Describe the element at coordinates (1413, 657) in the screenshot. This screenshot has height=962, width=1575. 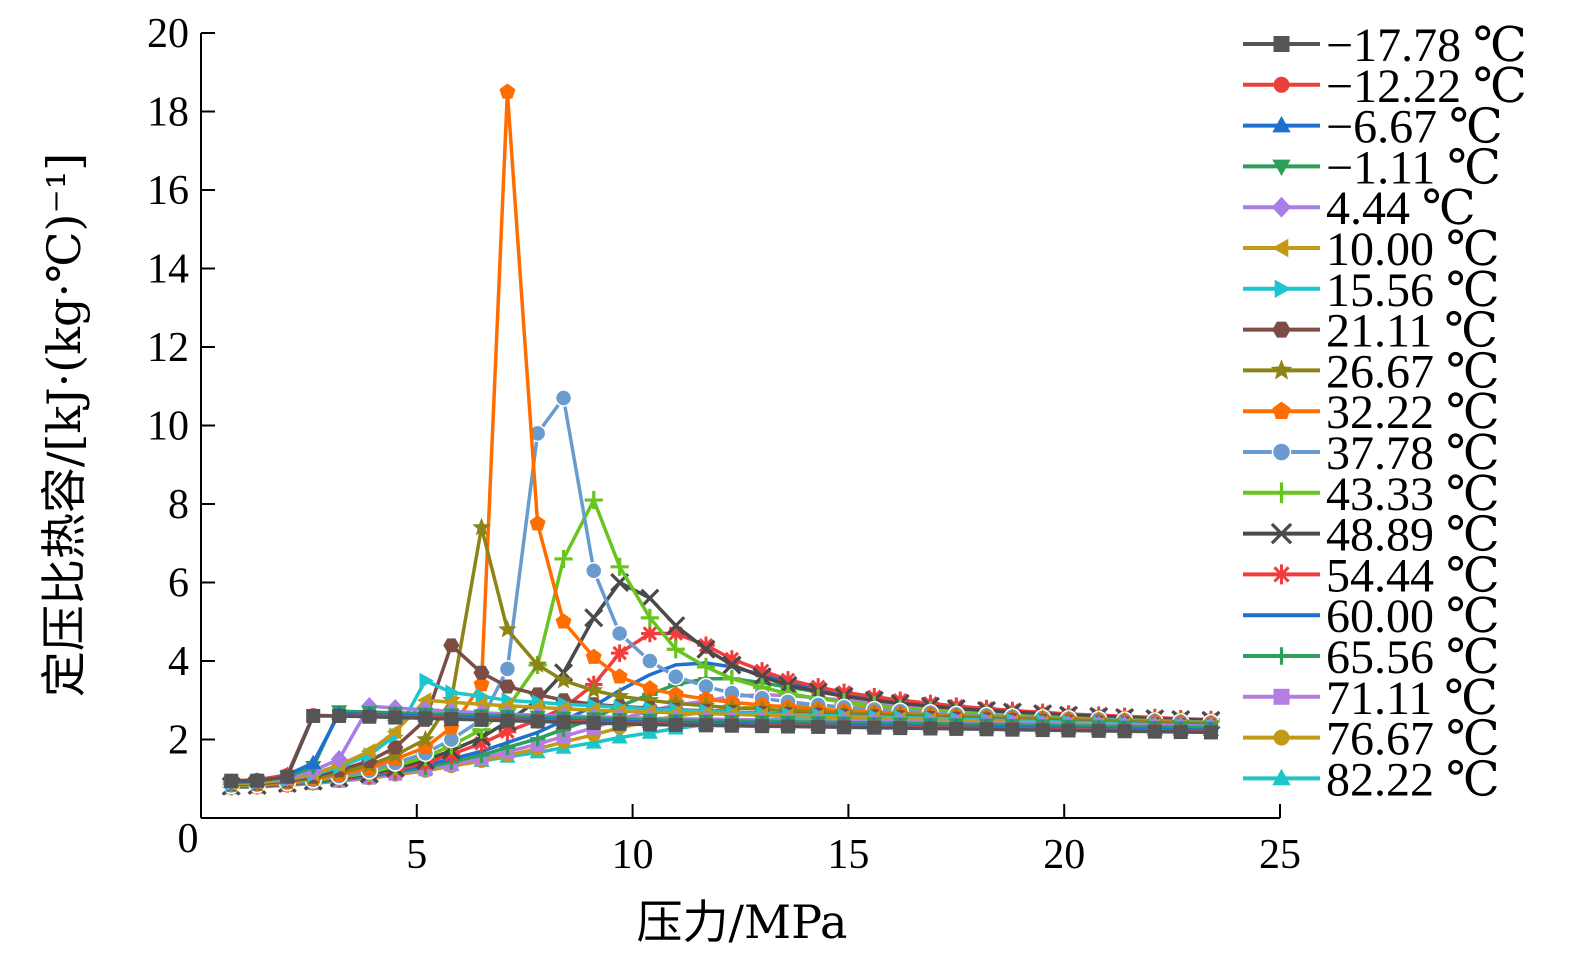
I see `legend-label: 65.56 ℃` at that location.